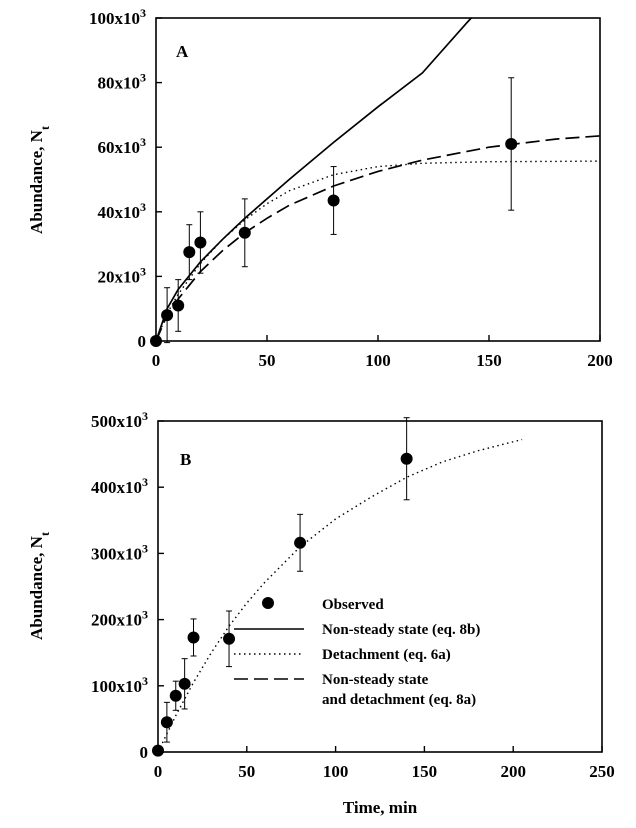  I want to click on panel-a-x-axis: 0 50 100 150 200, so click(382, 352).